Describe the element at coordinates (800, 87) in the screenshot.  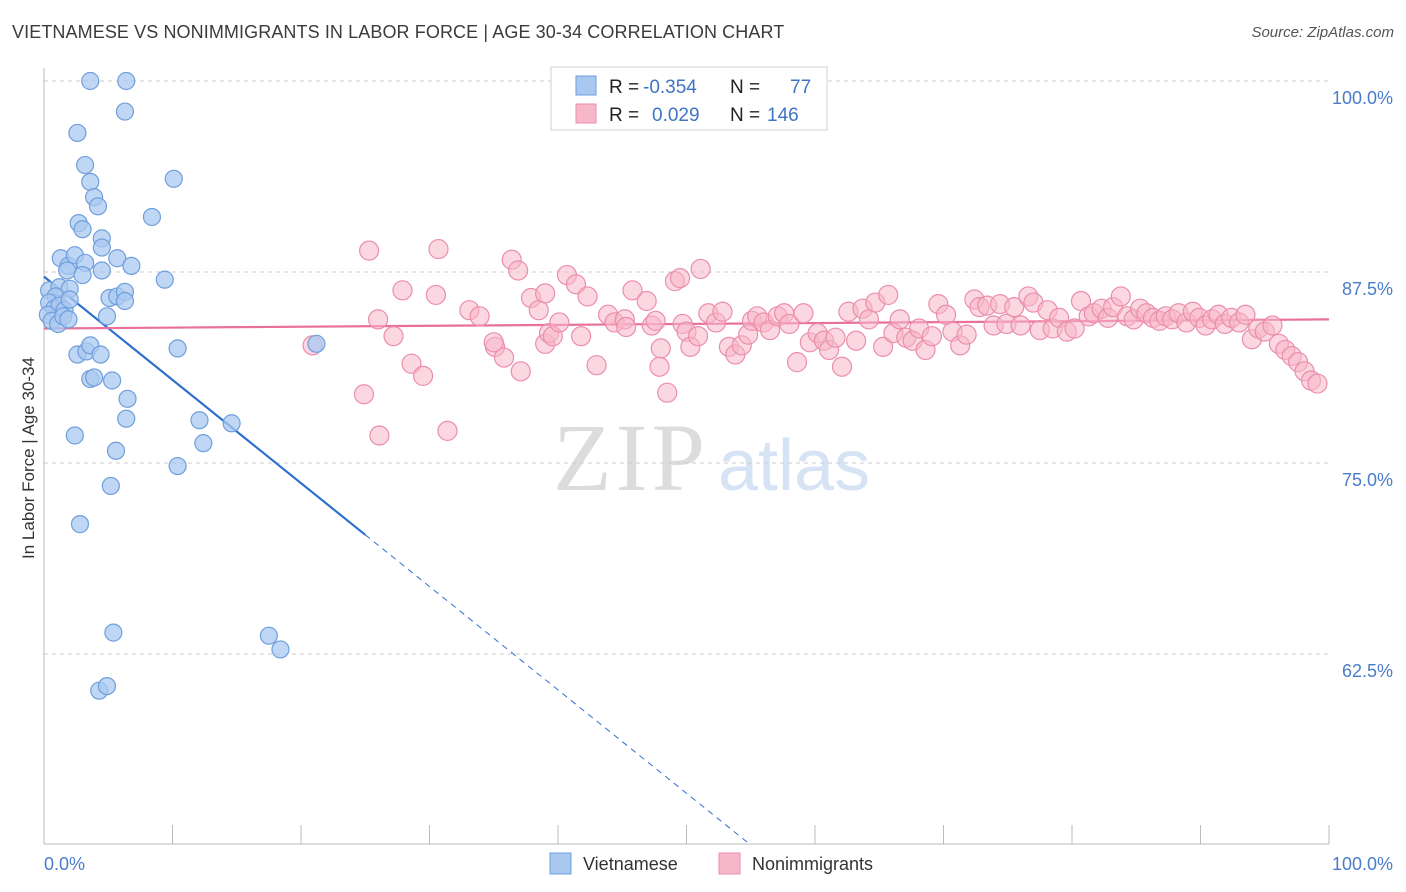
I see `legend-n-value-1: 77` at that location.